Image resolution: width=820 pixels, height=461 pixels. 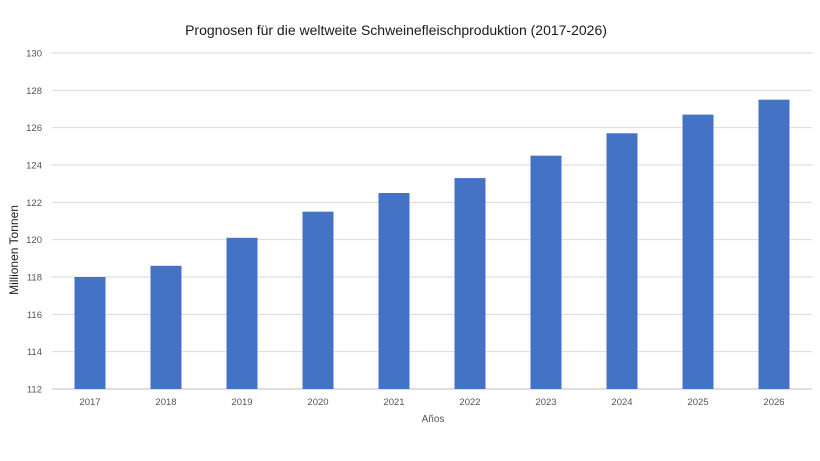 What do you see at coordinates (14, 250) in the screenshot?
I see `y-axis-title: Millionen Tonnen` at bounding box center [14, 250].